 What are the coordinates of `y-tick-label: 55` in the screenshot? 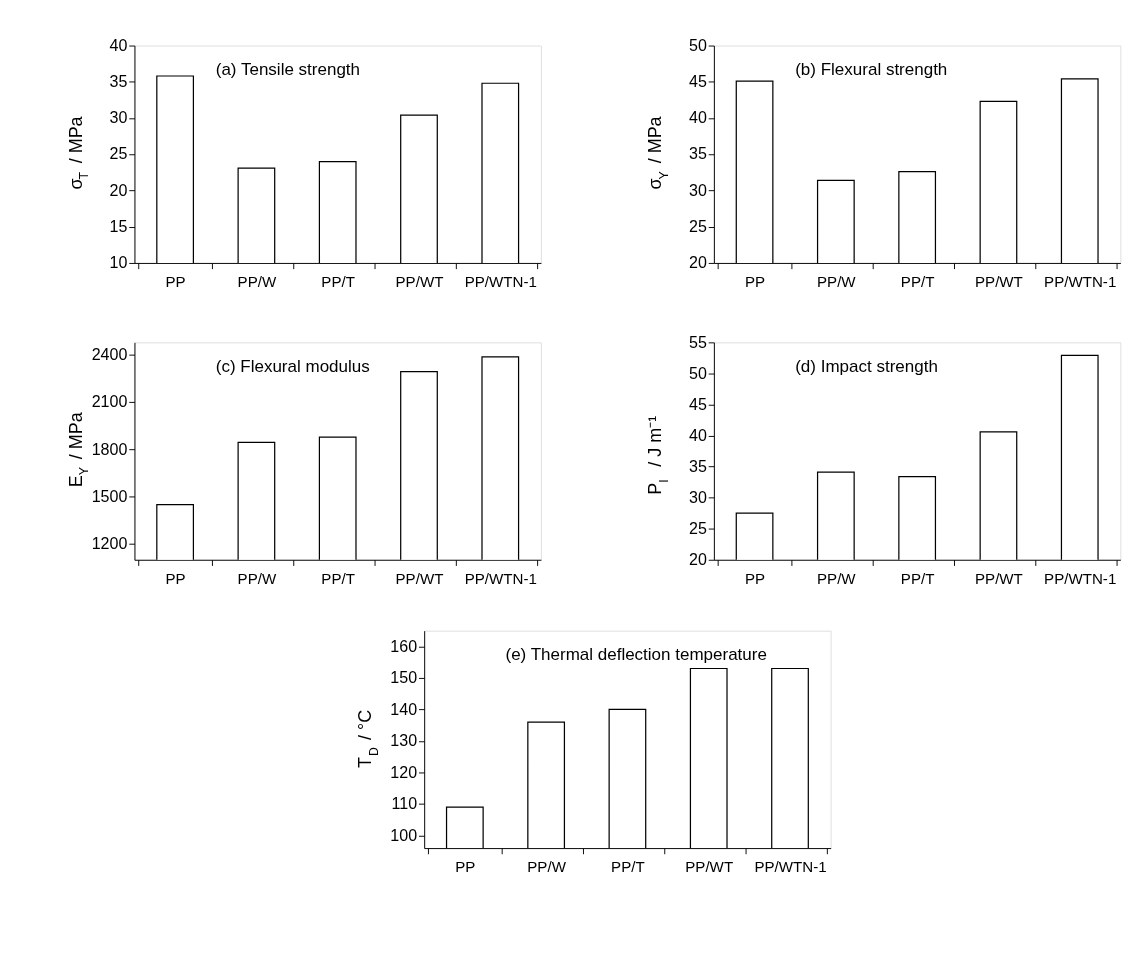 It's located at (697, 341).